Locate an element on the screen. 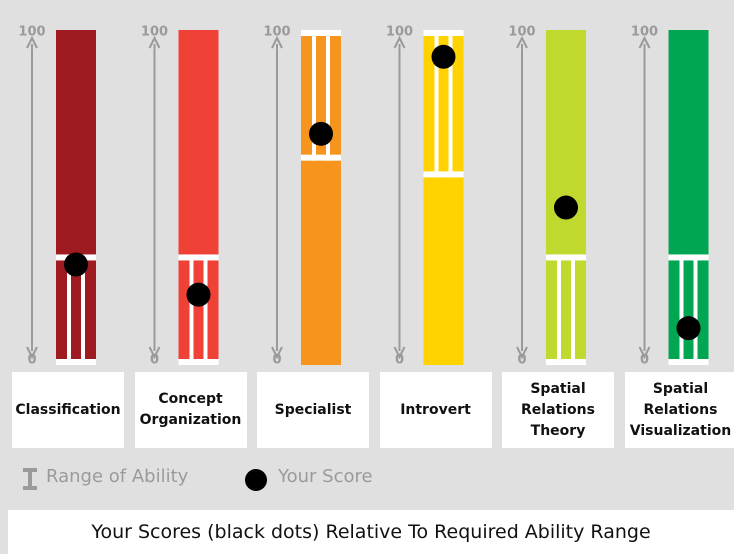  legend-range: Range of Ability is located at coordinates (117, 476).